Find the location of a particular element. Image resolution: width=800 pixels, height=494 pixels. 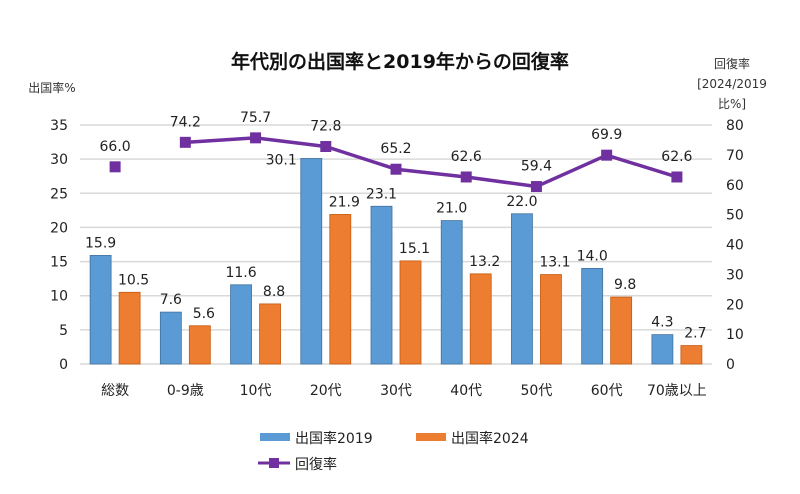

left-tick-label: 10 is located at coordinates (59, 297).